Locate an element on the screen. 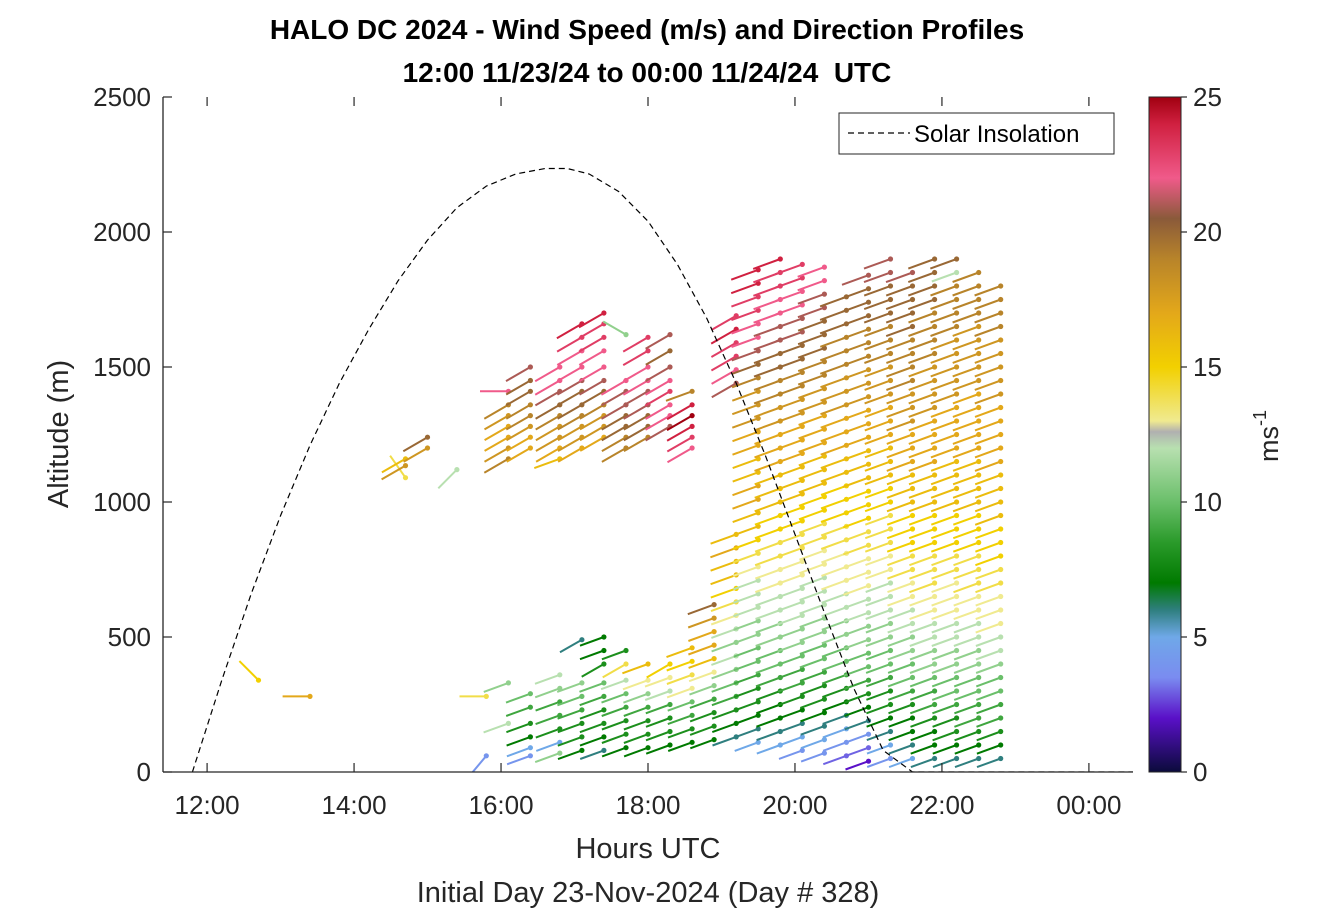 This screenshot has height=911, width=1343. y-tick-label: 1500 is located at coordinates (122, 367).